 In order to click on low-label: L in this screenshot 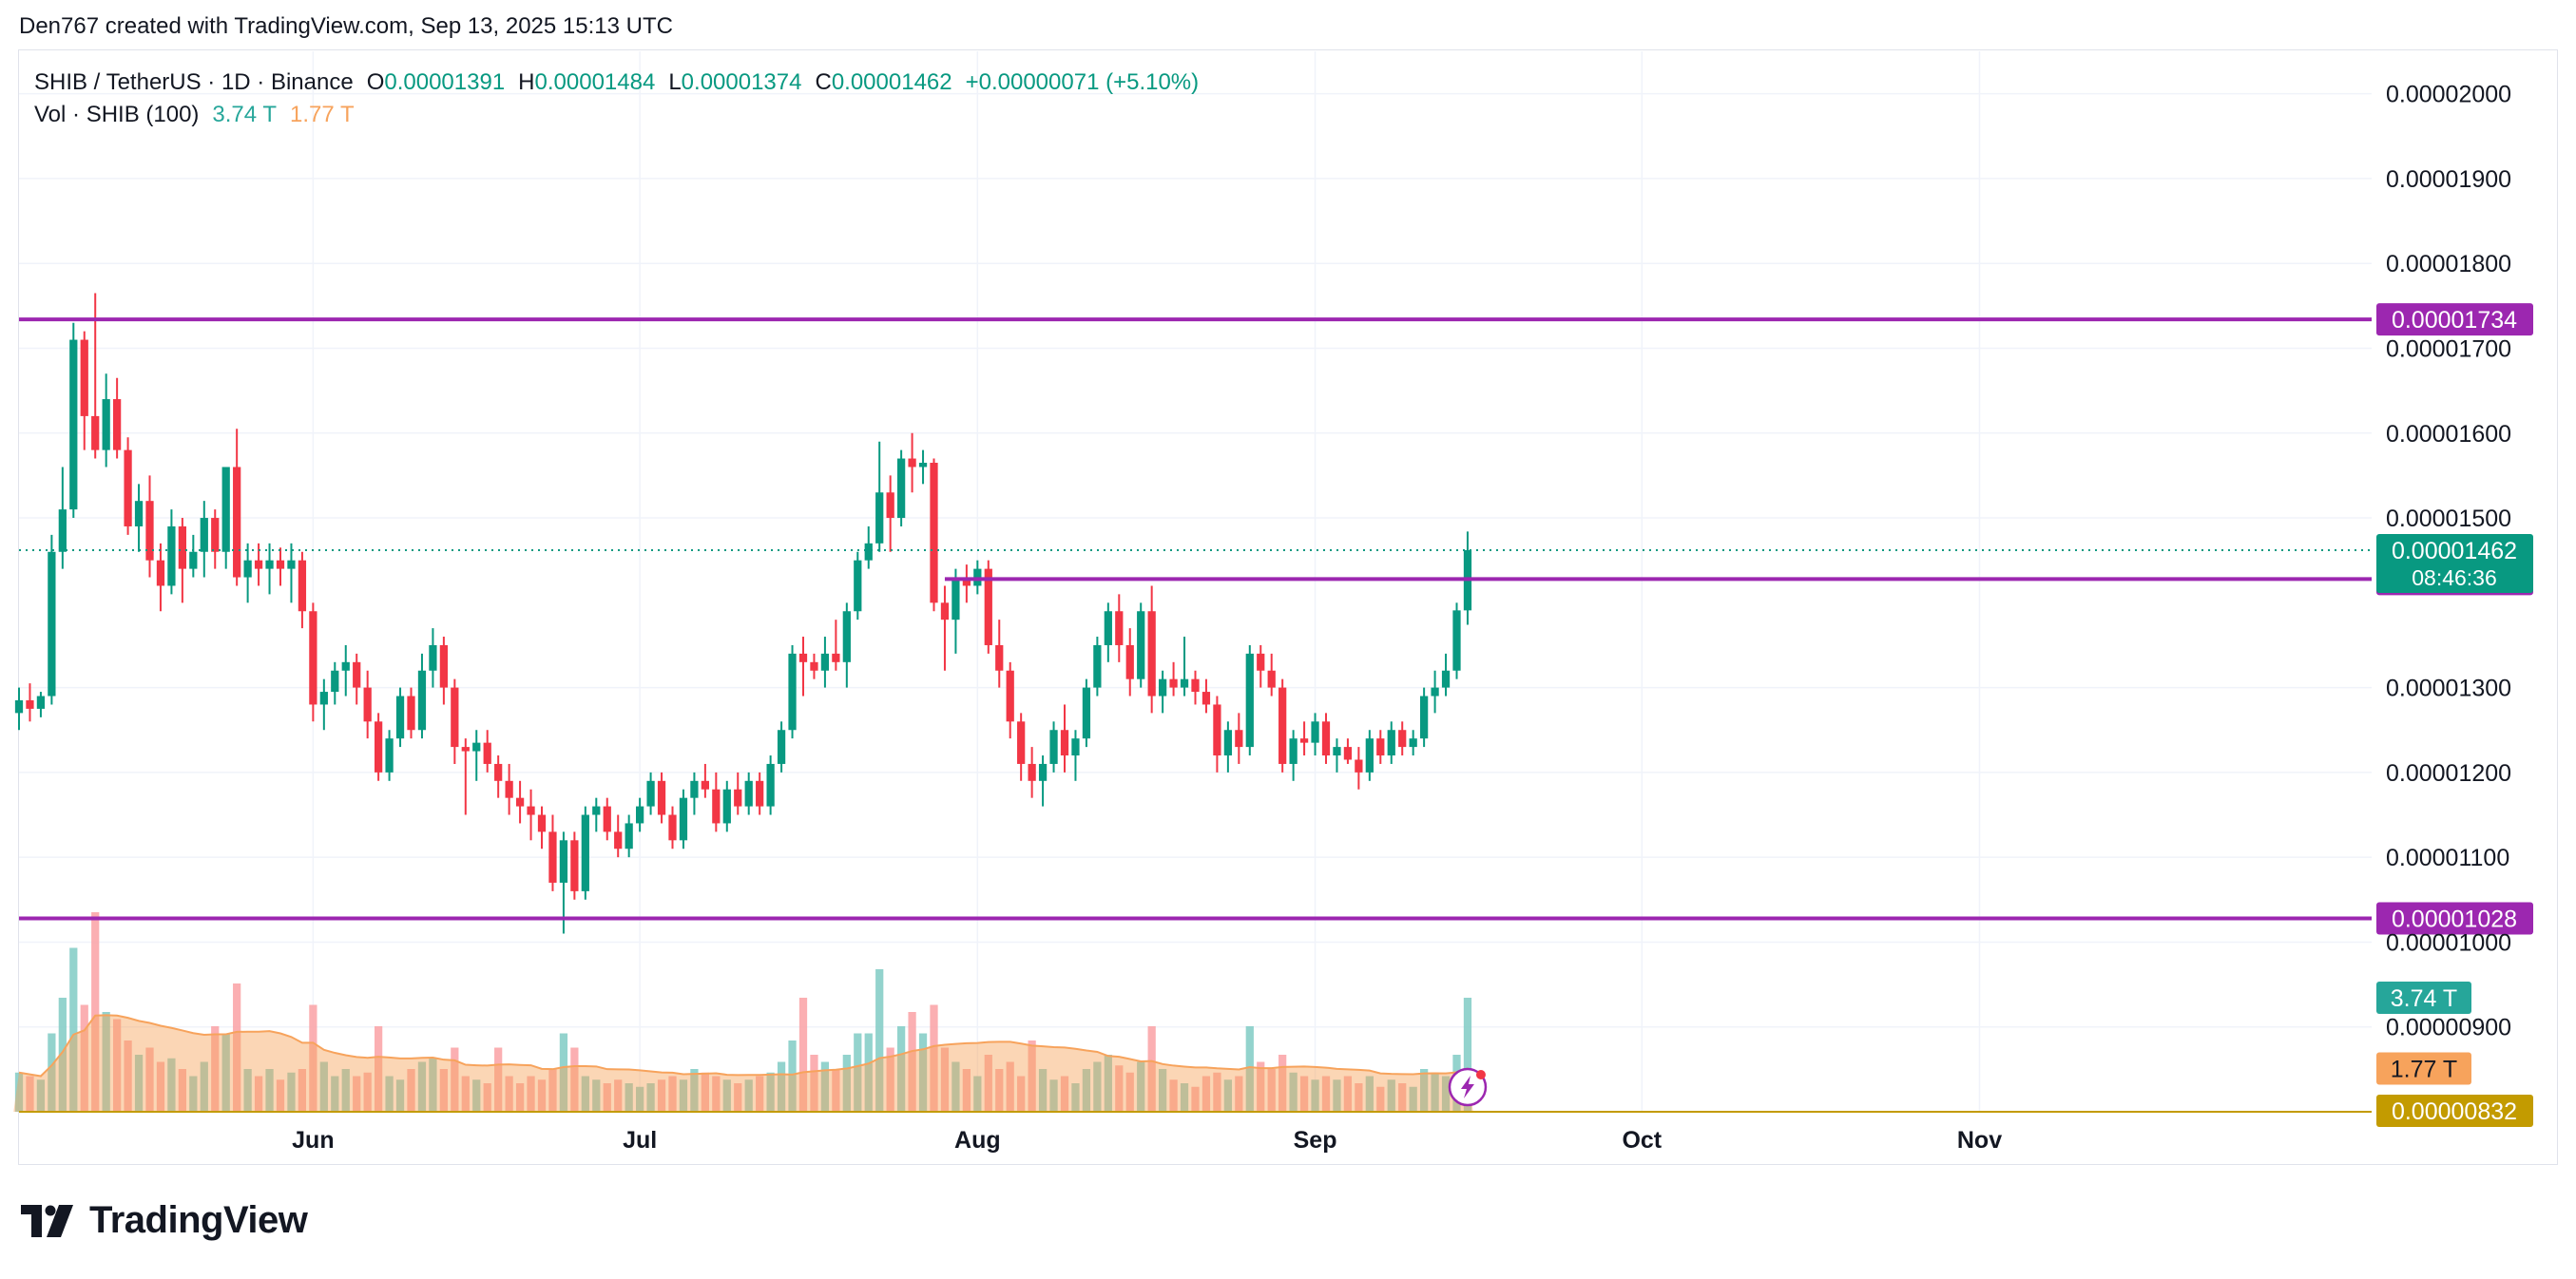, I will do `click(675, 82)`.